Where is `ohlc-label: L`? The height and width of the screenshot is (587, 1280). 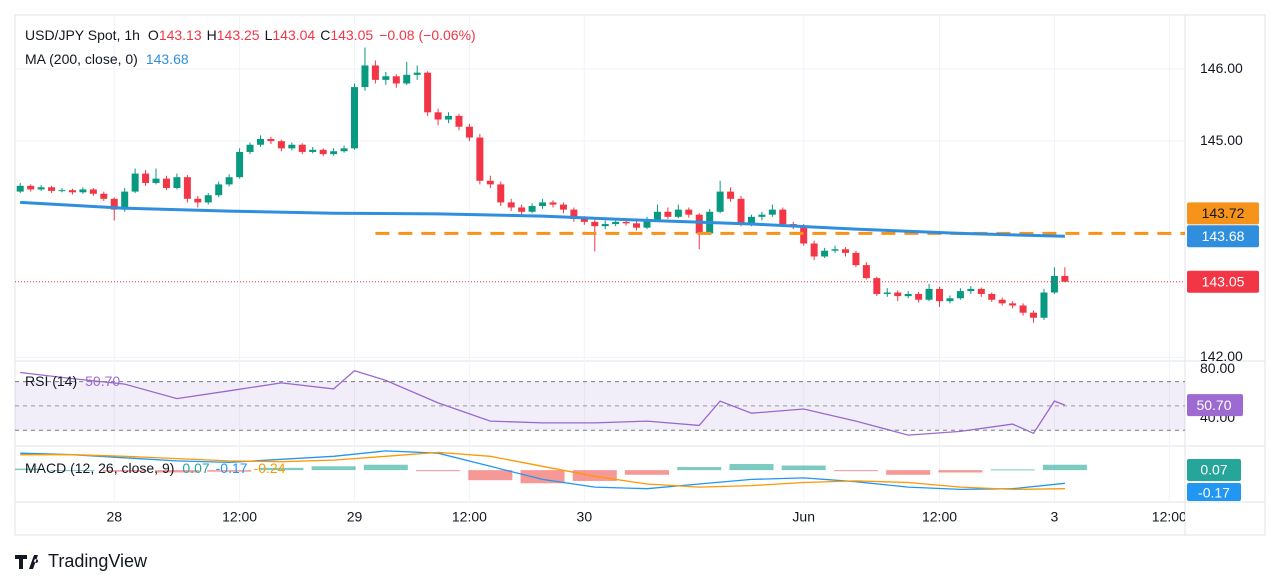
ohlc-label: L is located at coordinates (269, 35).